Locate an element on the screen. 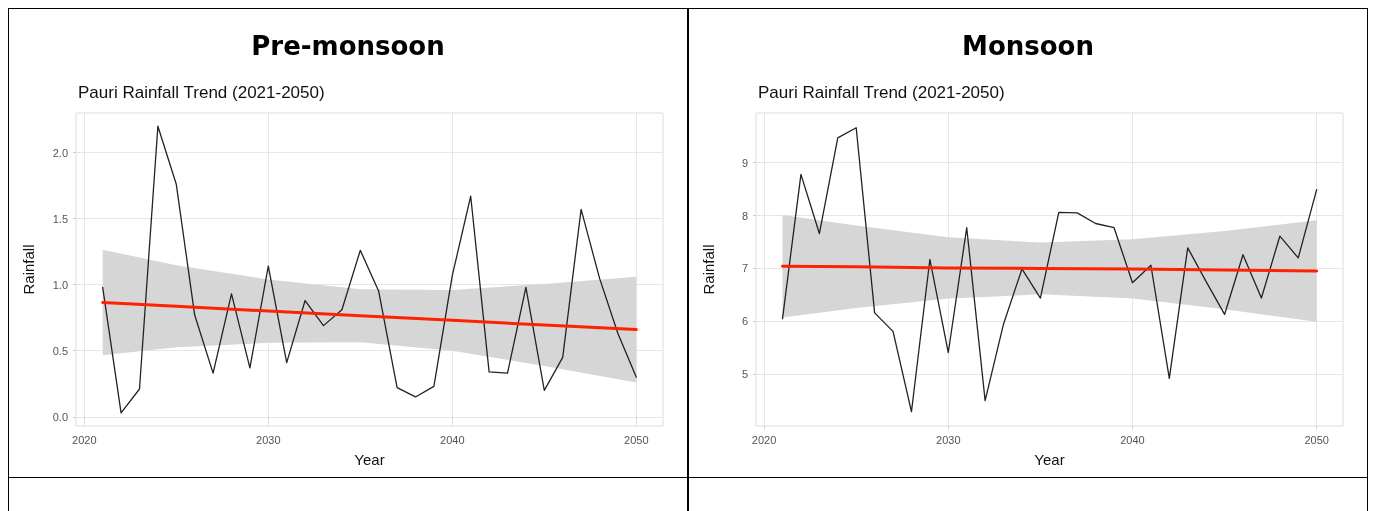  y-tick-label: 0.0 is located at coordinates (60, 416).